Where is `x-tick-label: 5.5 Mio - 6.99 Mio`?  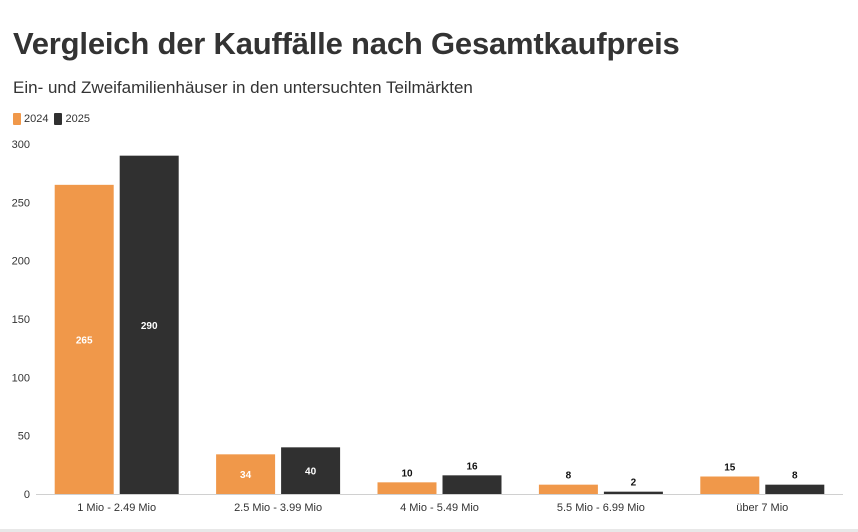 x-tick-label: 5.5 Mio - 6.99 Mio is located at coordinates (601, 508).